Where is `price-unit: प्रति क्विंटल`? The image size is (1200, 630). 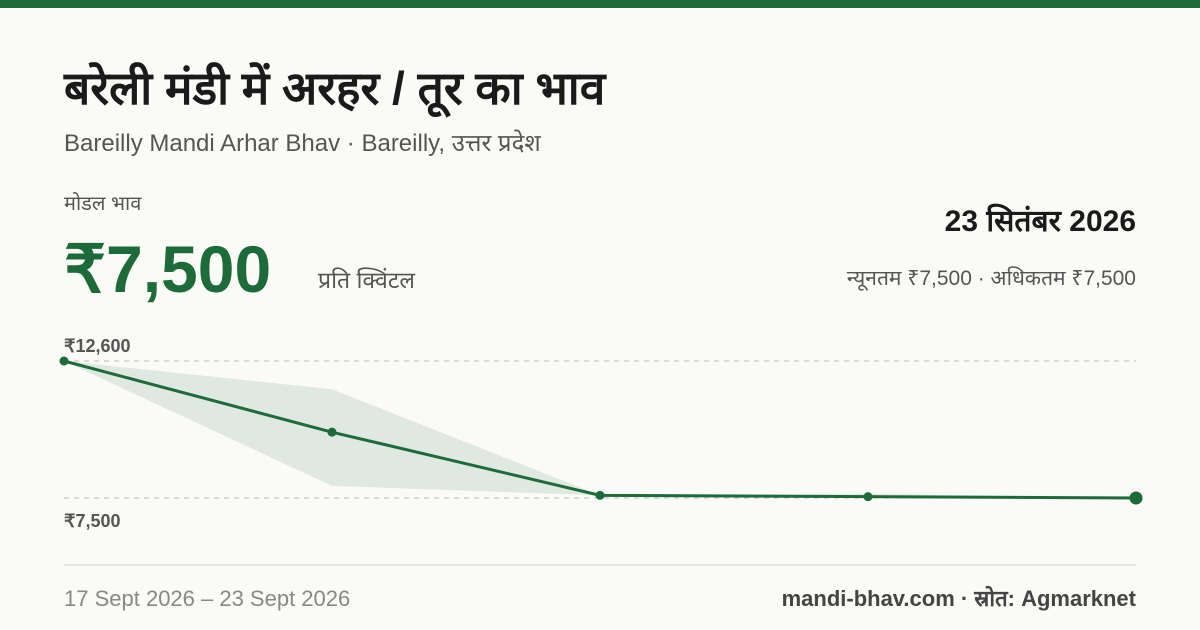
price-unit: प्रति क्विंटल is located at coordinates (366, 280).